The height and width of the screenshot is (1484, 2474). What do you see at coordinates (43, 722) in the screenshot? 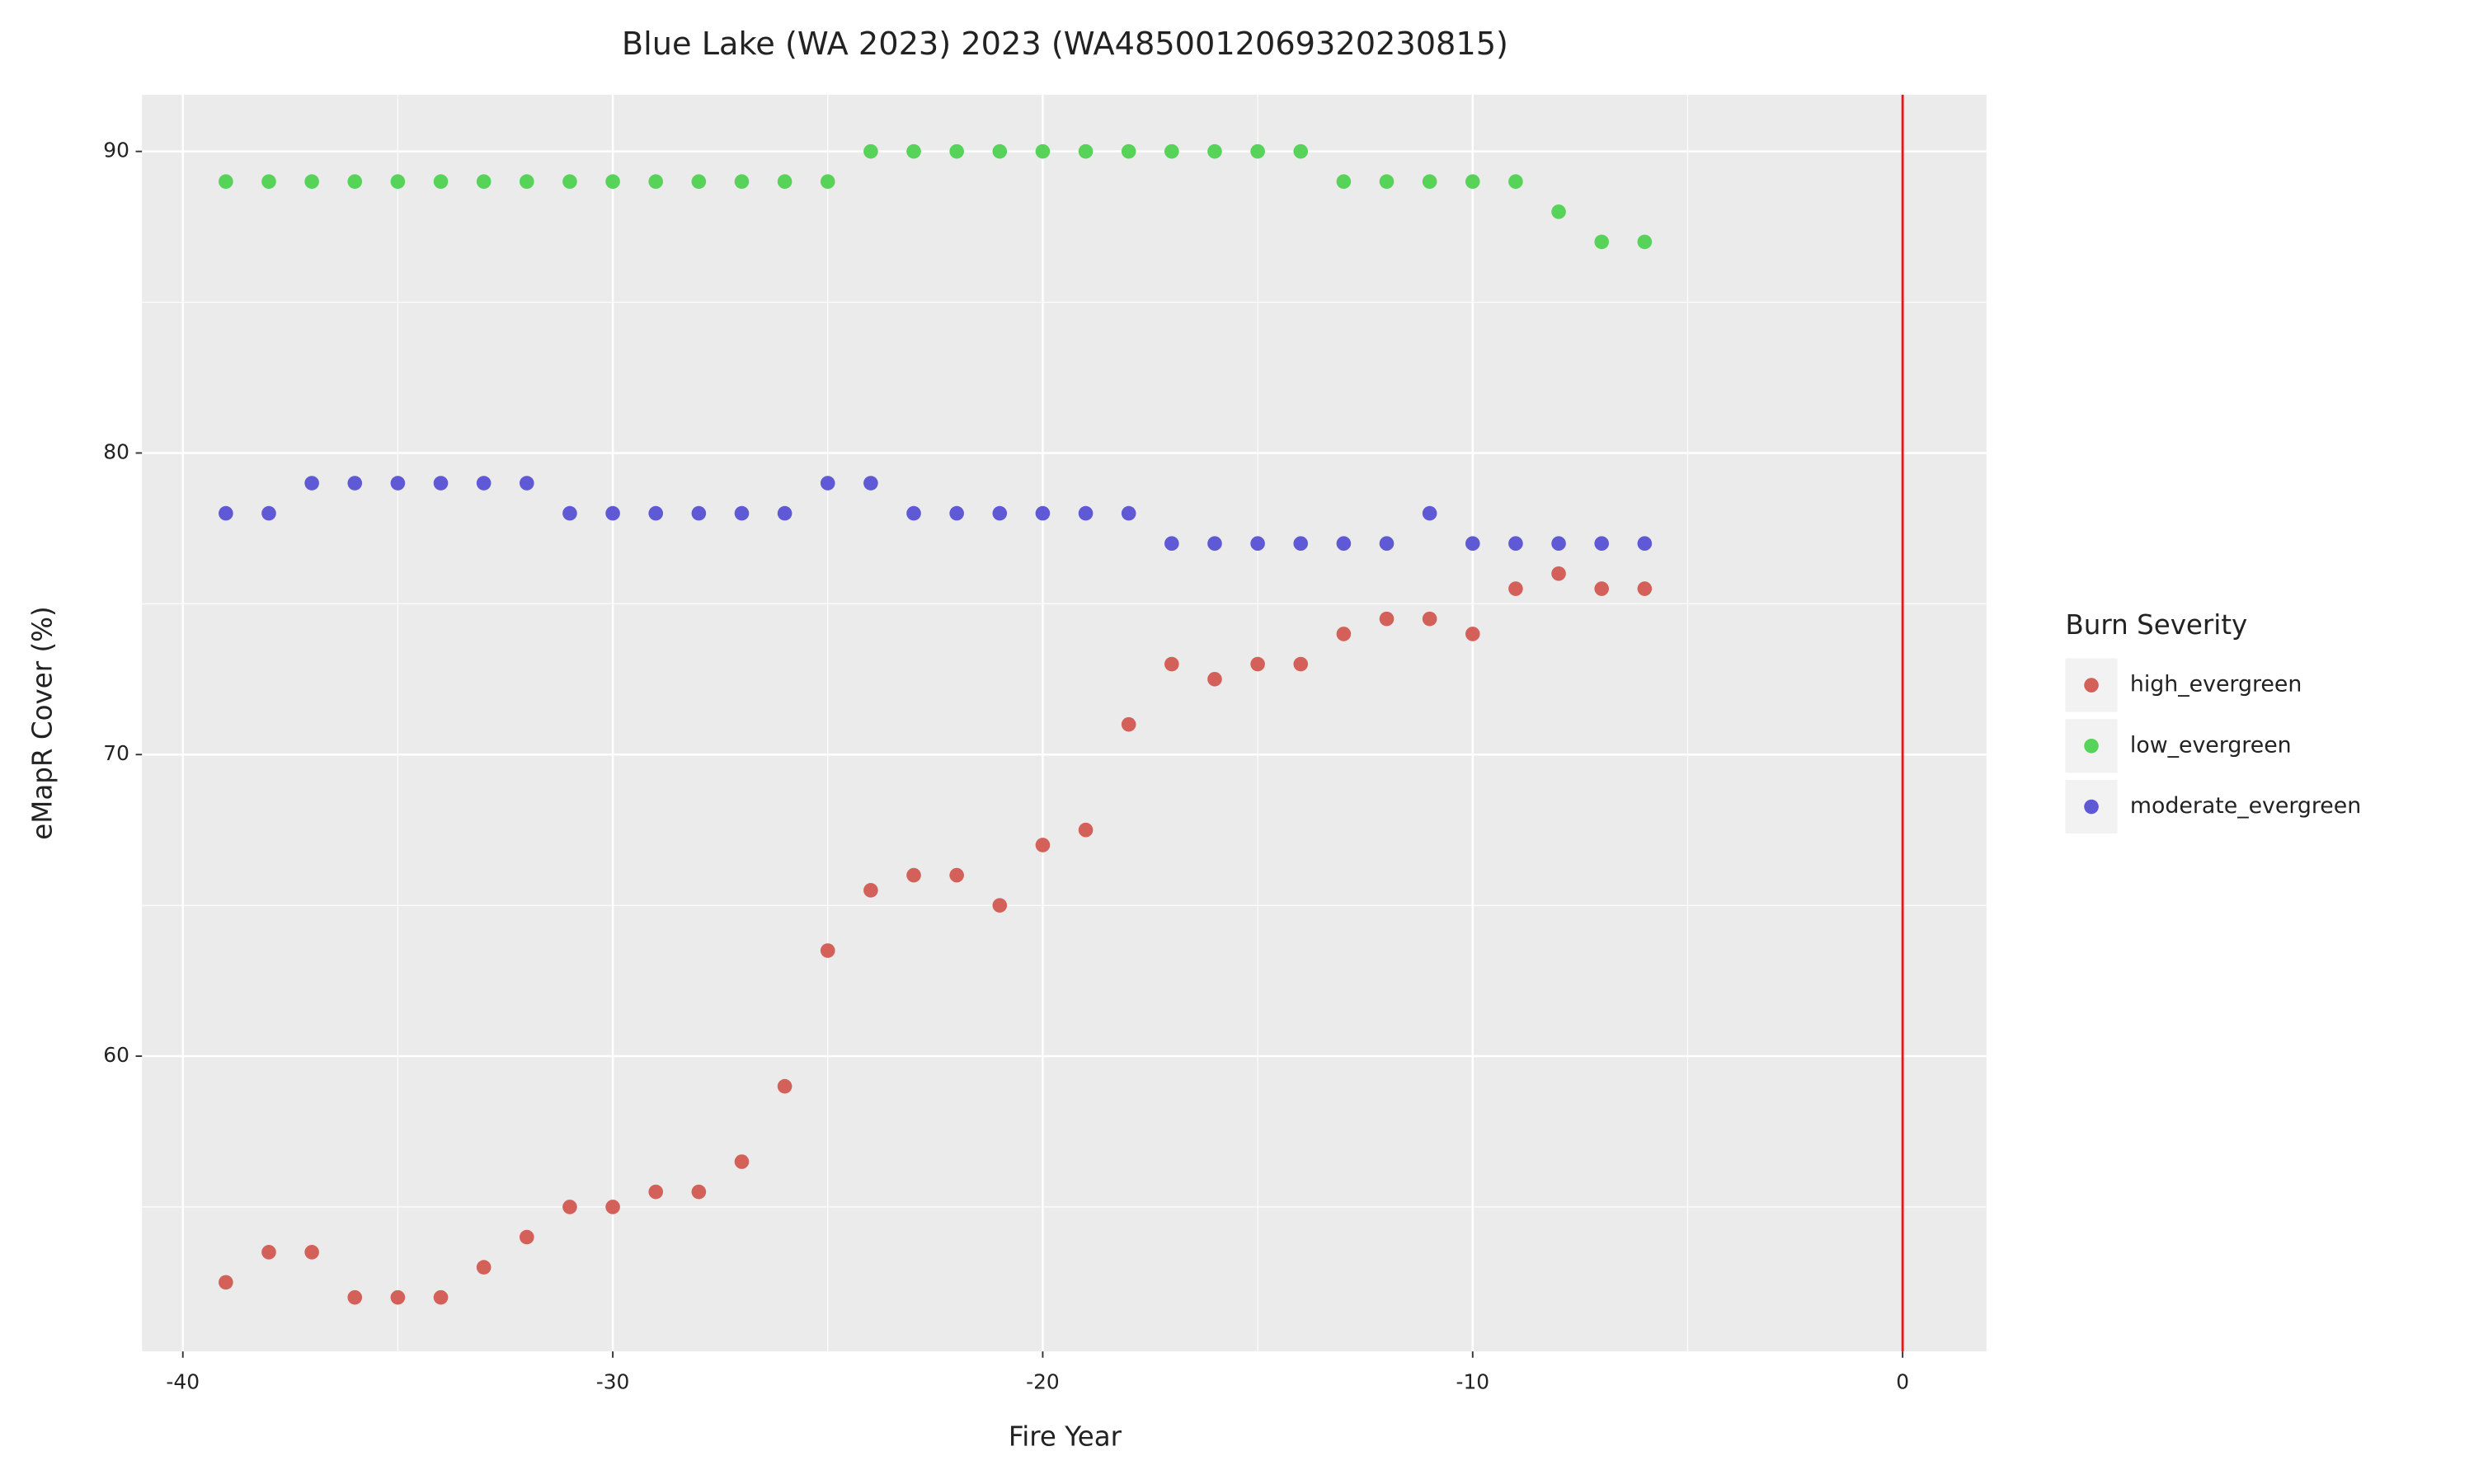
I see `y-axis-title: eMapR Cover (%)` at bounding box center [43, 722].